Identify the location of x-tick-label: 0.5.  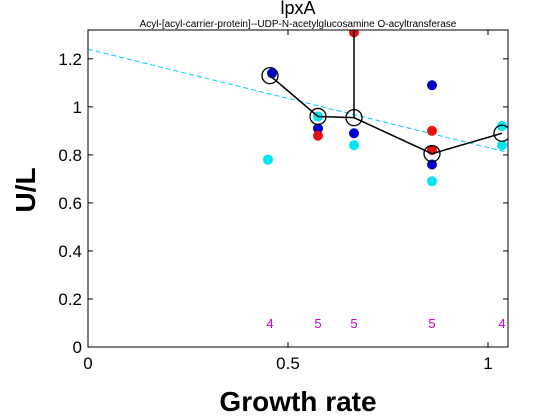
(288, 363).